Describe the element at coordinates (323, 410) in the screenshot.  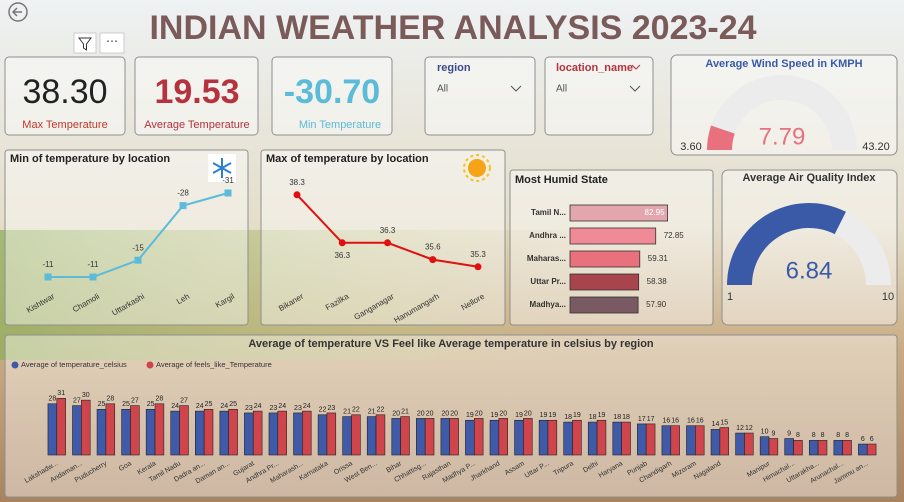
I see `data-label: 22` at that location.